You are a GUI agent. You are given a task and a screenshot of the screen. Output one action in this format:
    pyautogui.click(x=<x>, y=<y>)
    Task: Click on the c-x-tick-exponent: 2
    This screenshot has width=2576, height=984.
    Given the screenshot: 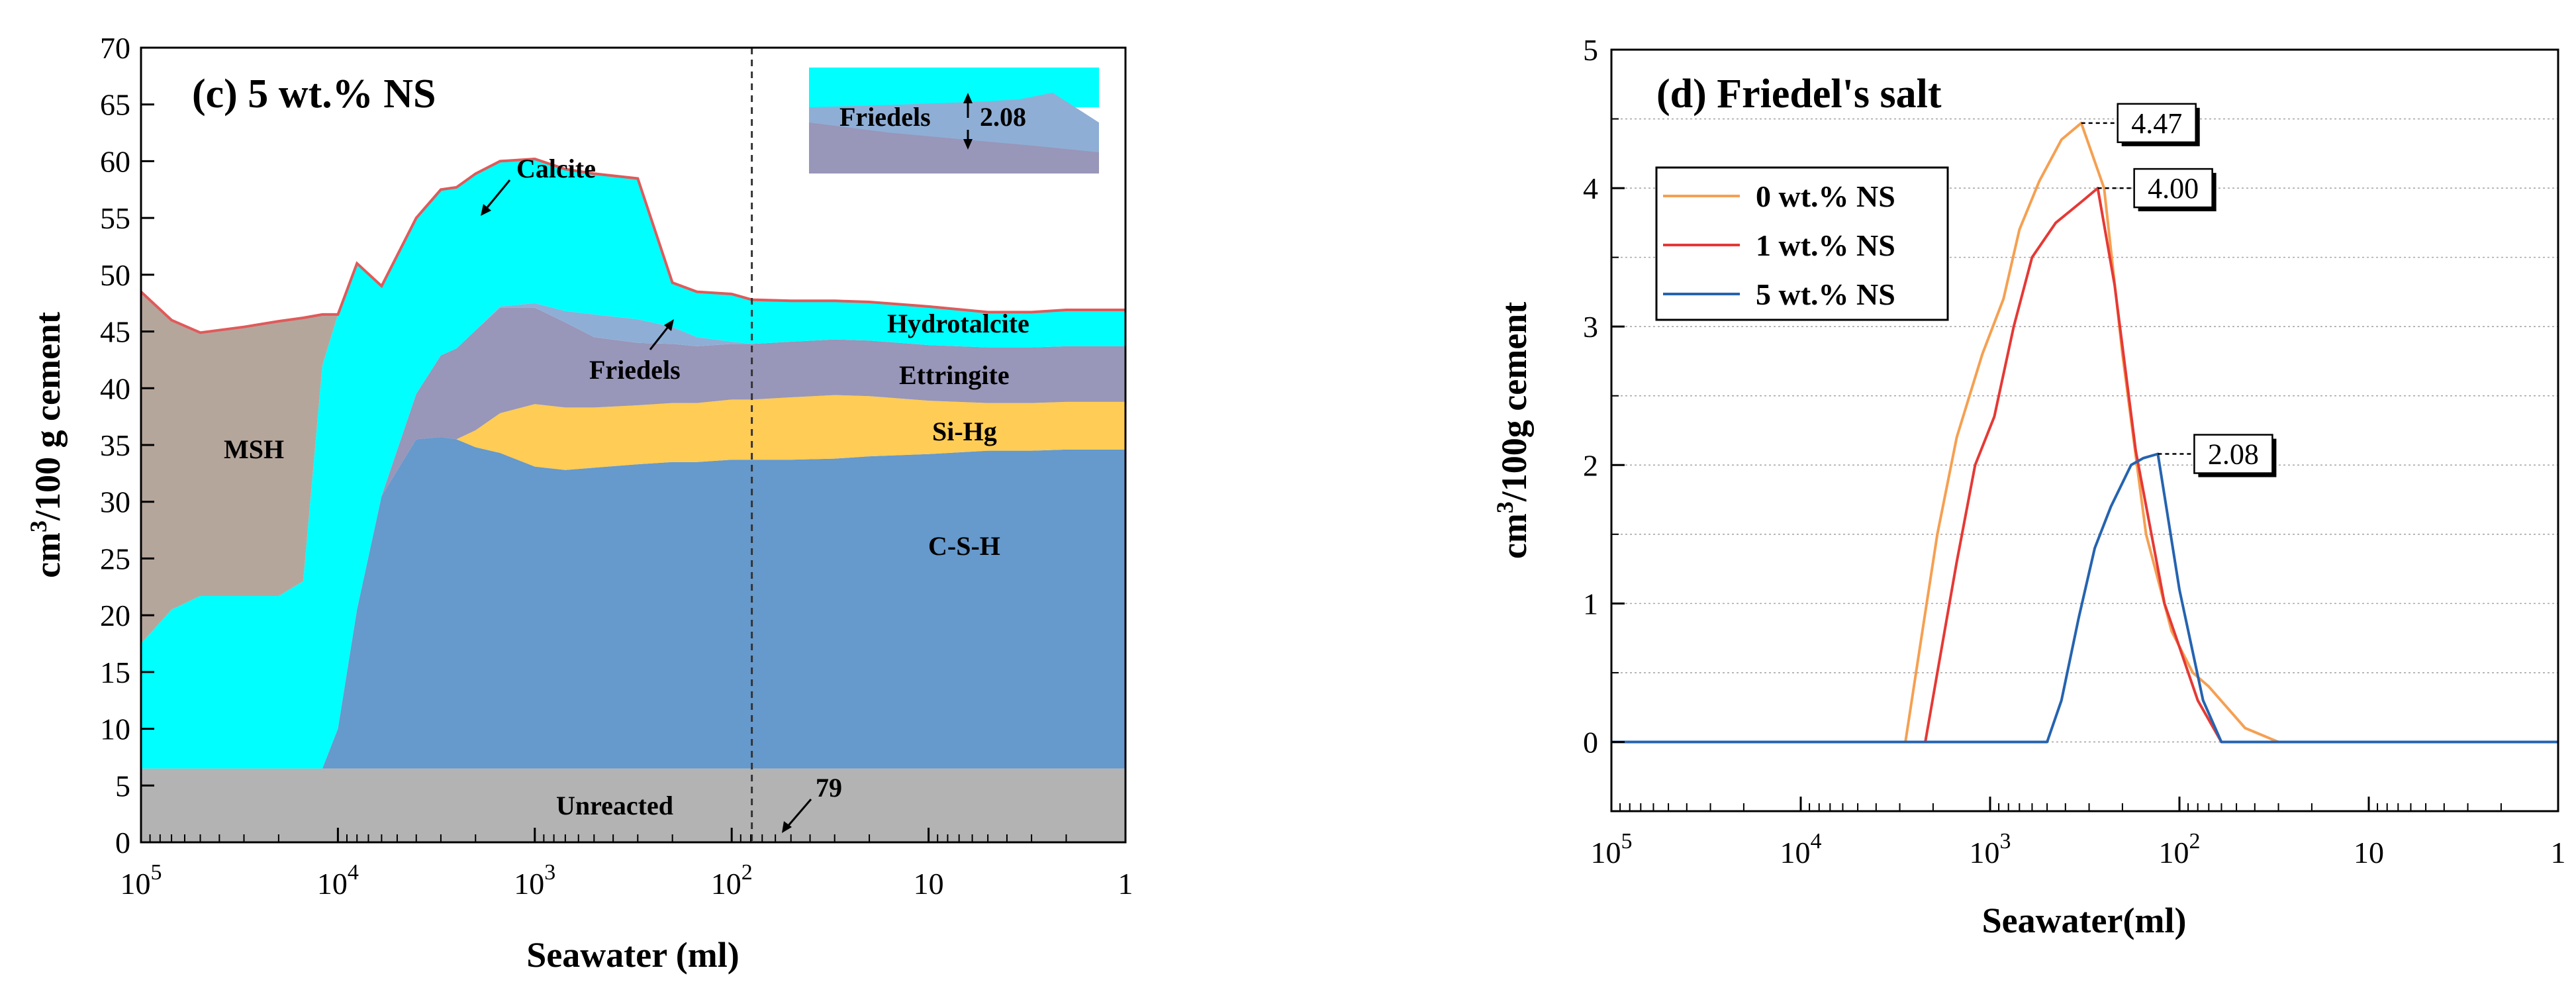 What is the action you would take?
    pyautogui.click(x=747, y=872)
    